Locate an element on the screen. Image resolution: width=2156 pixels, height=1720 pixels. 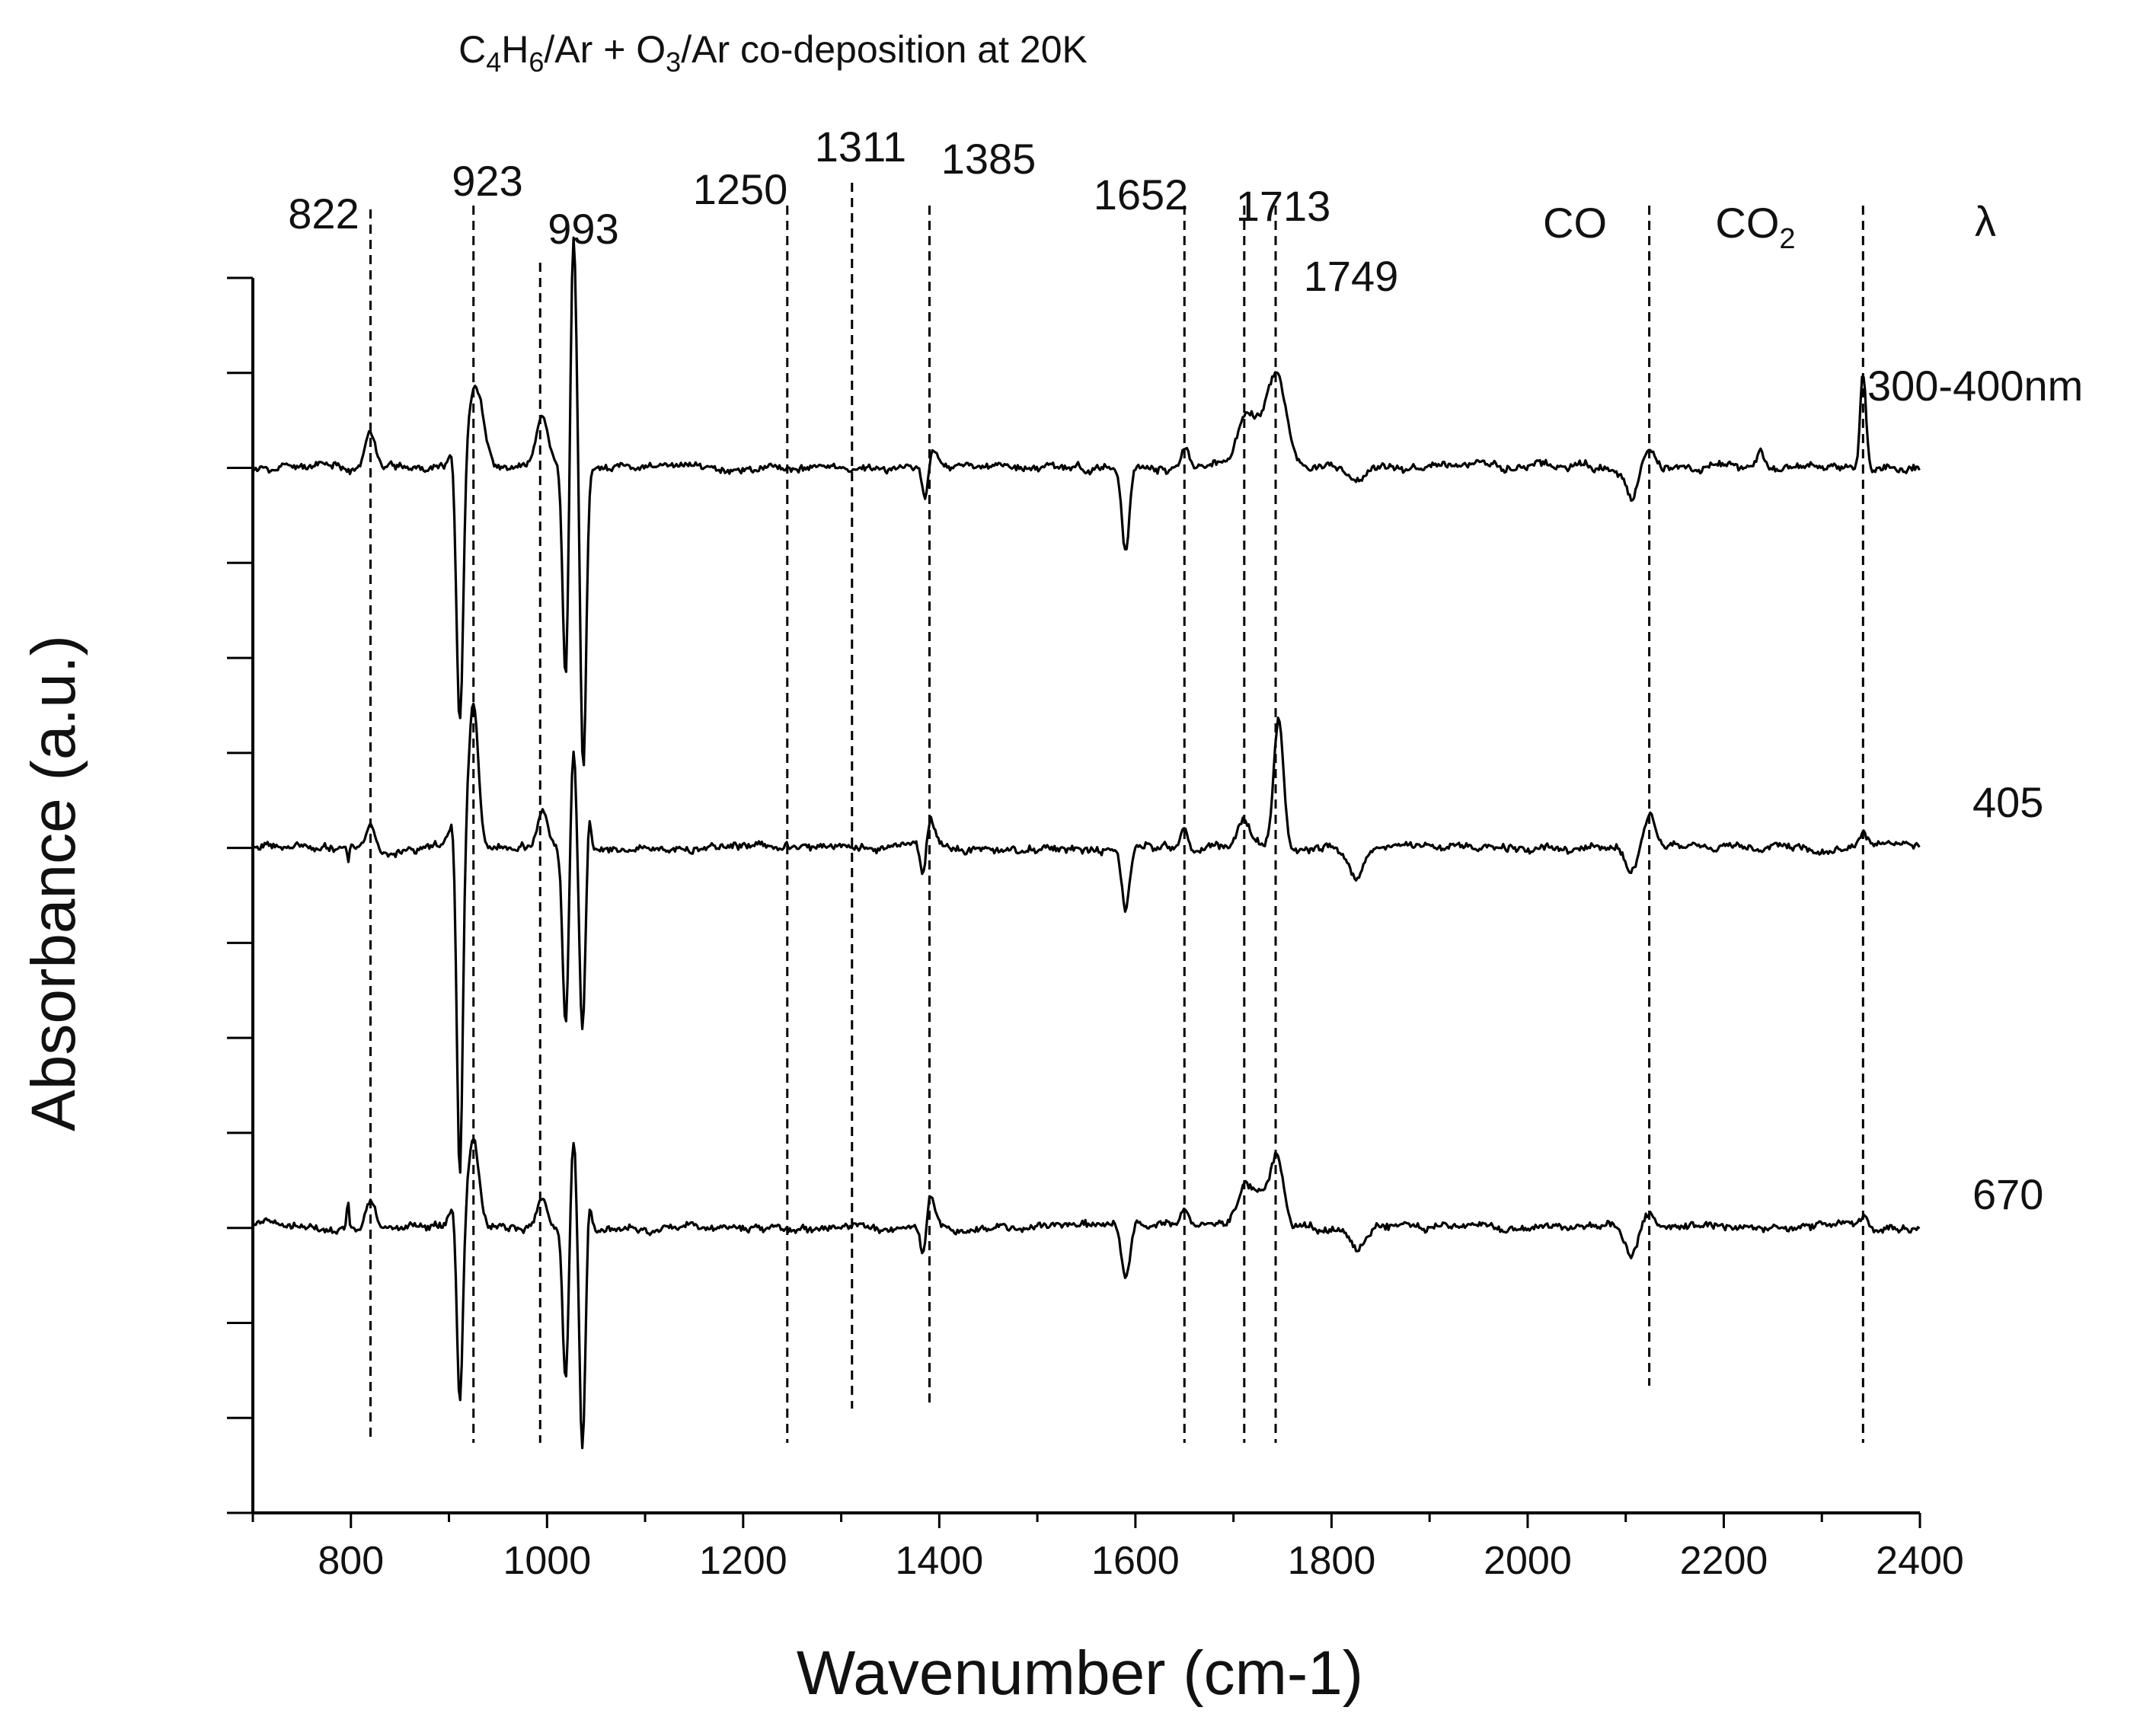
title-part-1: 4 is located at coordinates (493, 62).